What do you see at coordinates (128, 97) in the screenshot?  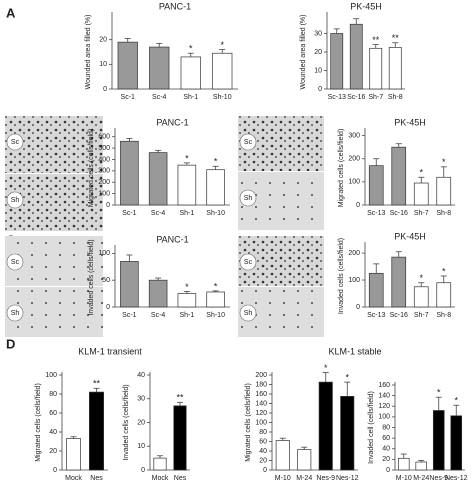 I see `x-tick-label: Sc-1` at bounding box center [128, 97].